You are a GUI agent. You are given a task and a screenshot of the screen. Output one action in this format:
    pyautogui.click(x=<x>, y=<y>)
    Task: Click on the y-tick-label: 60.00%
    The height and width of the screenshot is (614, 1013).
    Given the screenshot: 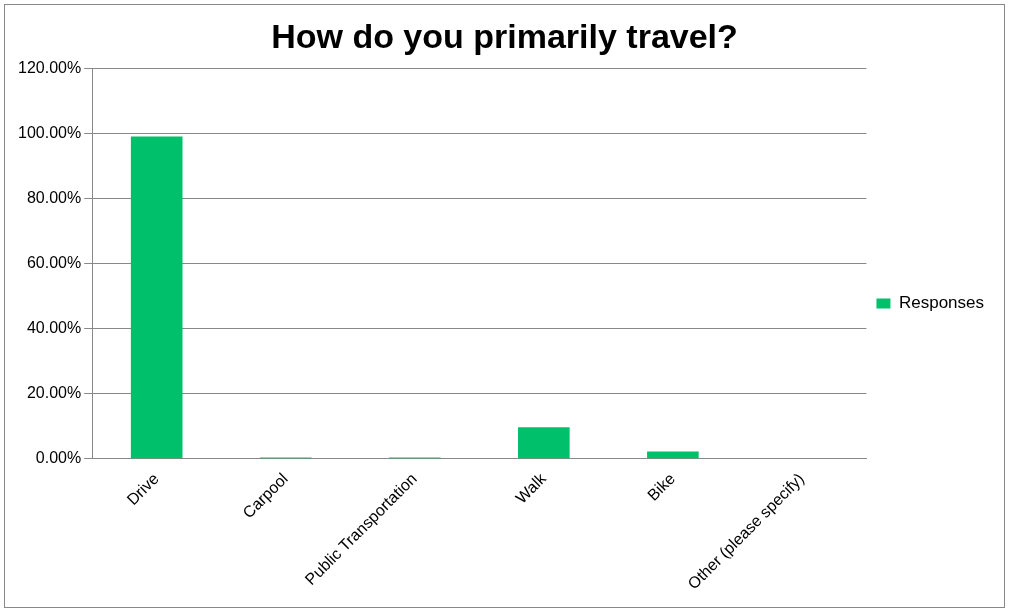 What is the action you would take?
    pyautogui.click(x=54, y=263)
    